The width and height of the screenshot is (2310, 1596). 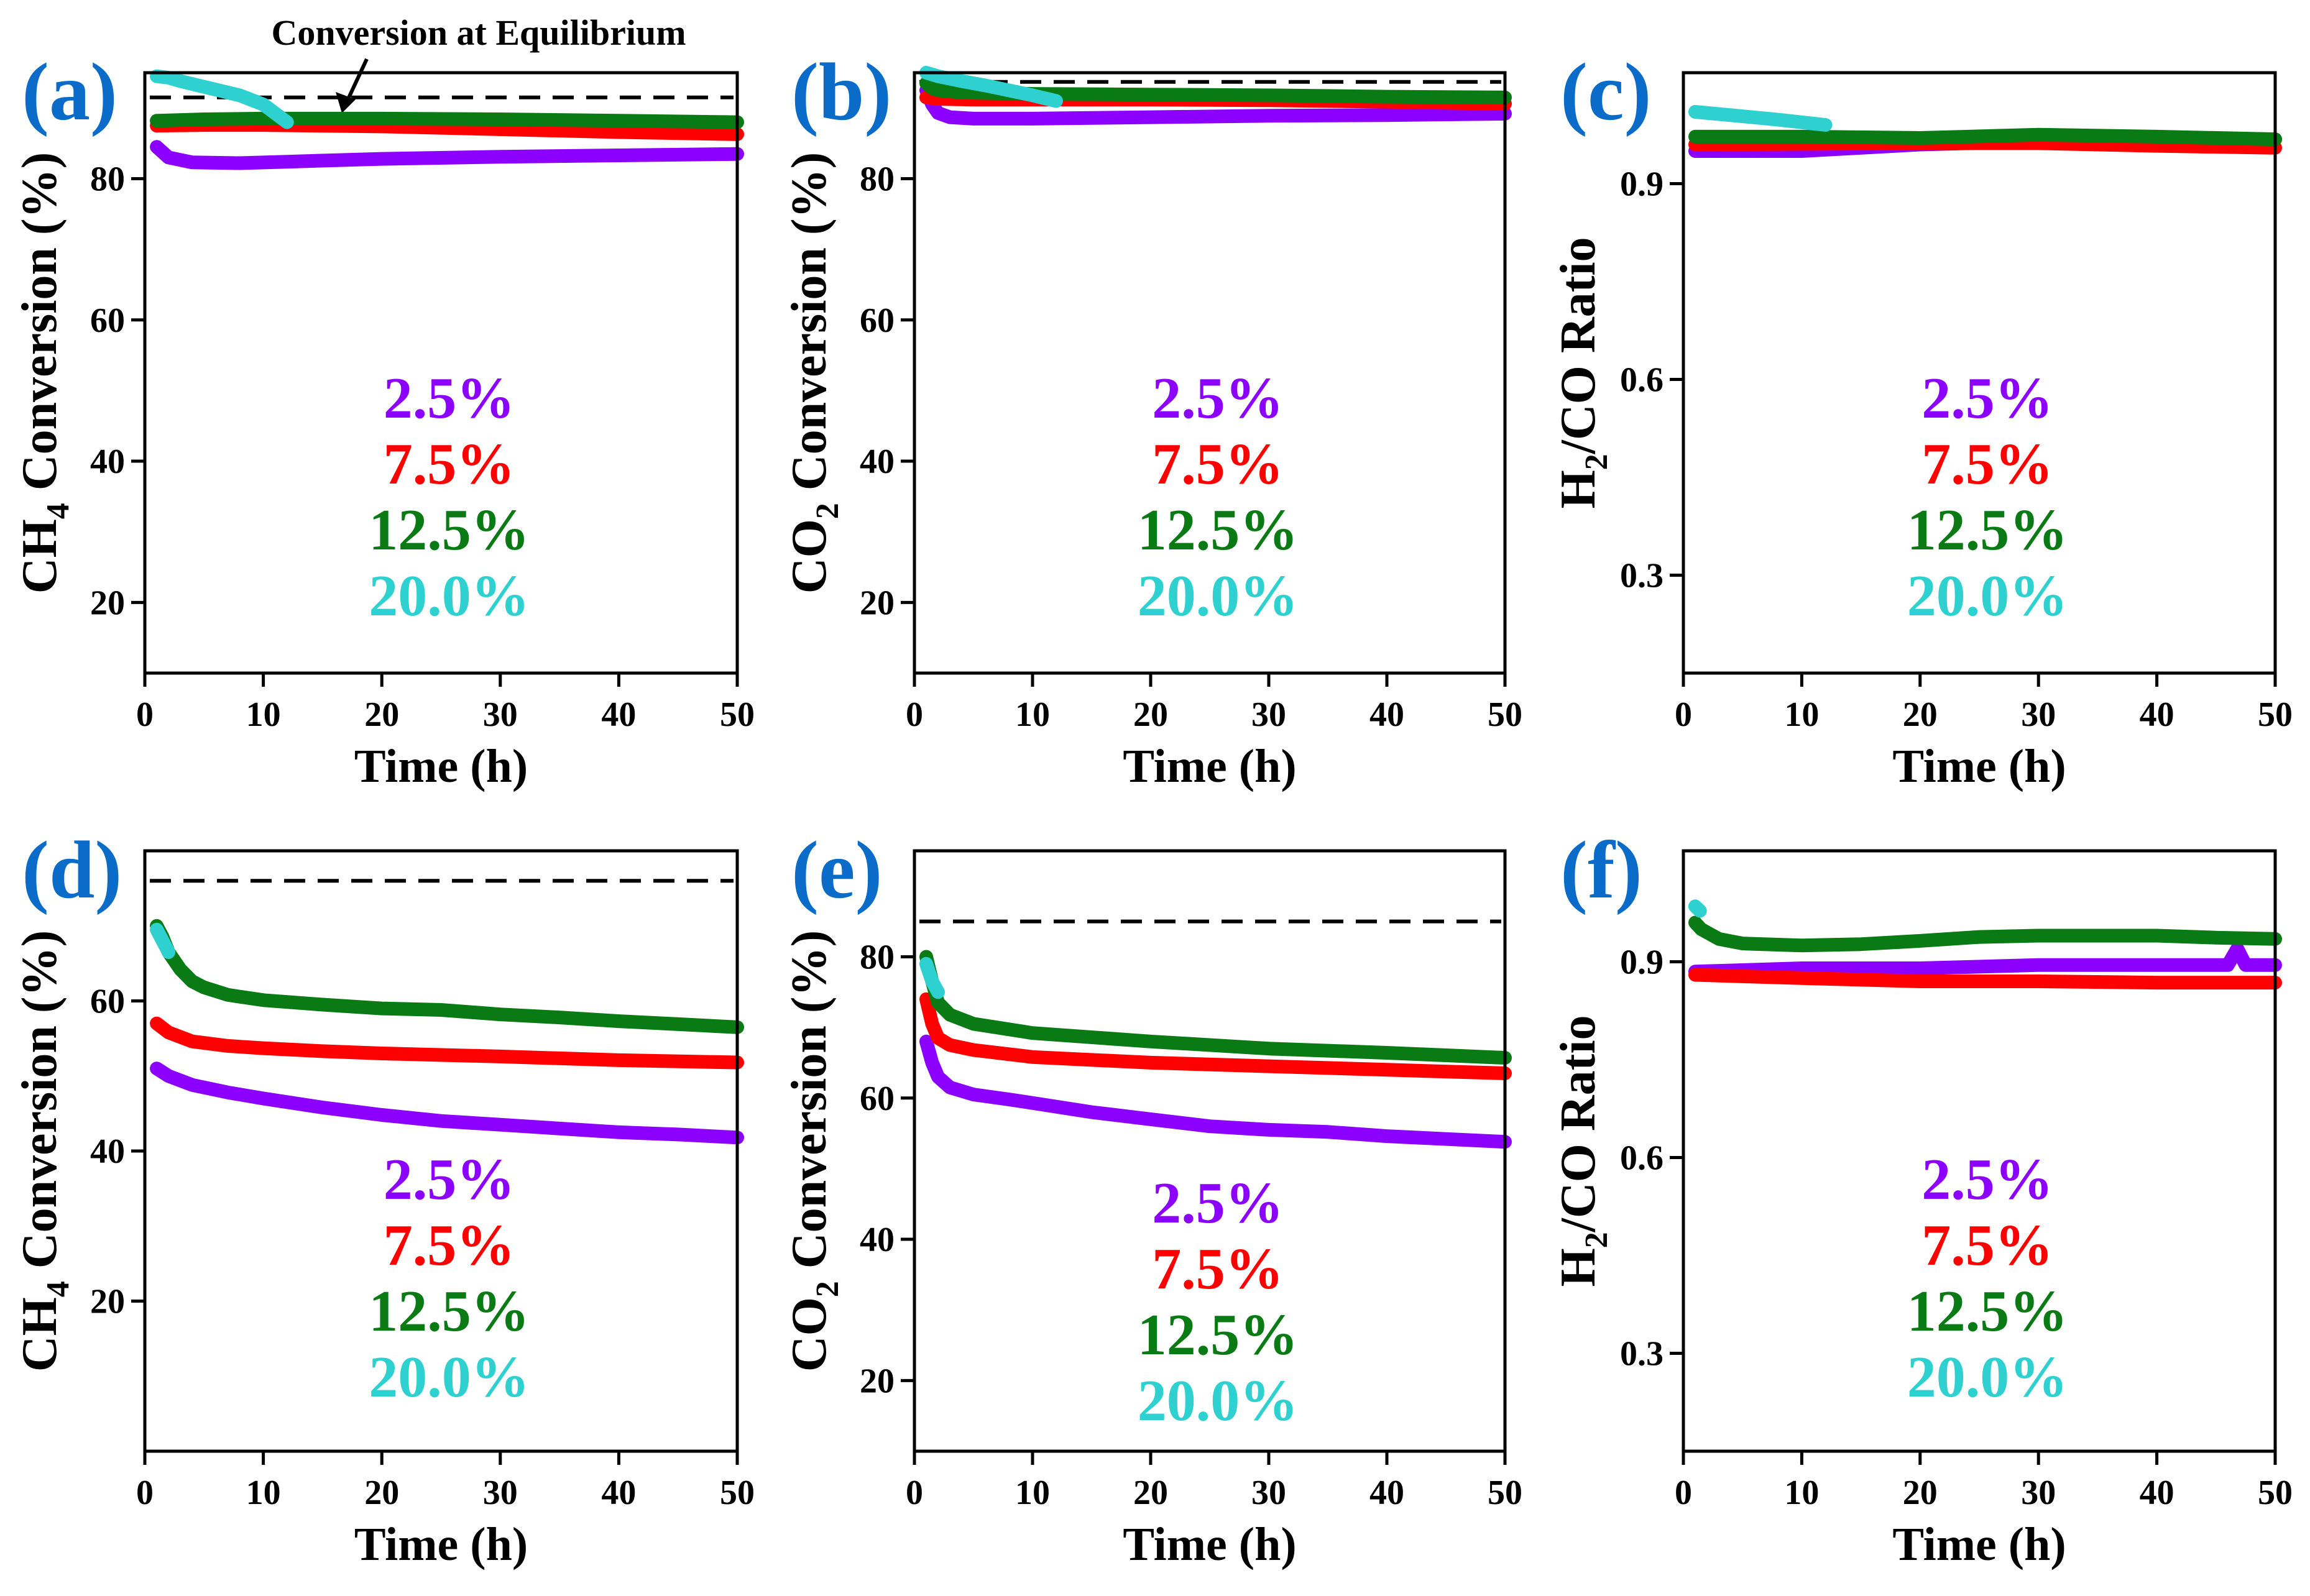 What do you see at coordinates (72, 869) in the screenshot?
I see `panel-label: (d)` at bounding box center [72, 869].